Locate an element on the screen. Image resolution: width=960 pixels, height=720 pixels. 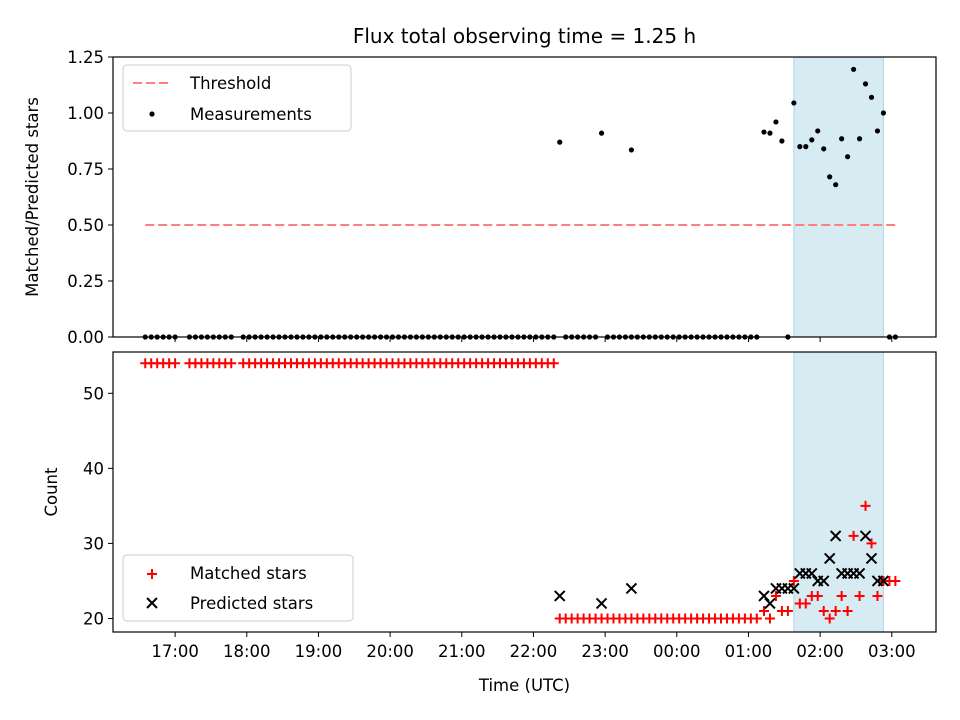
y-tick-label: 0.75 is located at coordinates (85, 169).